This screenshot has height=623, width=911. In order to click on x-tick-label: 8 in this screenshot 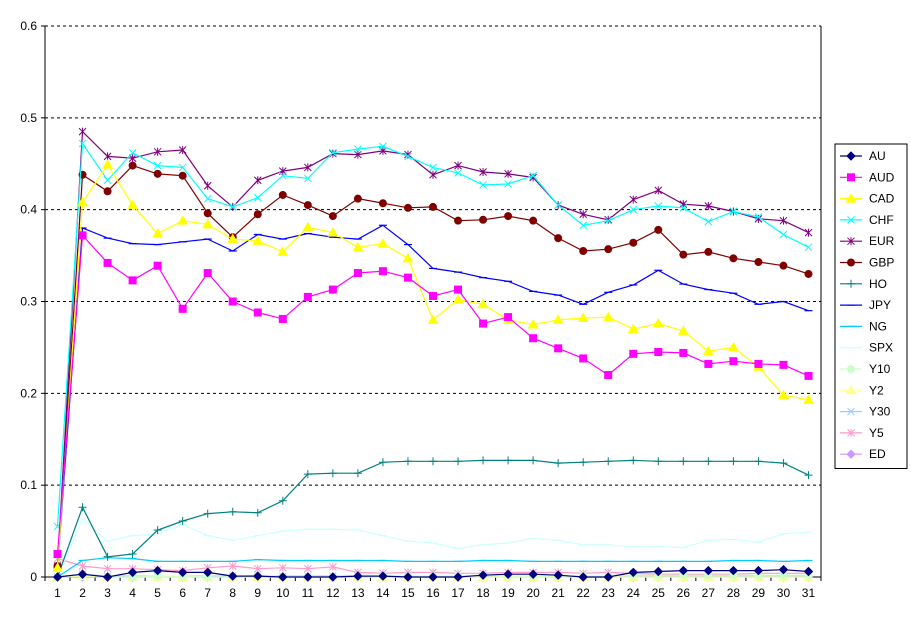, I will do `click(232, 593)`.